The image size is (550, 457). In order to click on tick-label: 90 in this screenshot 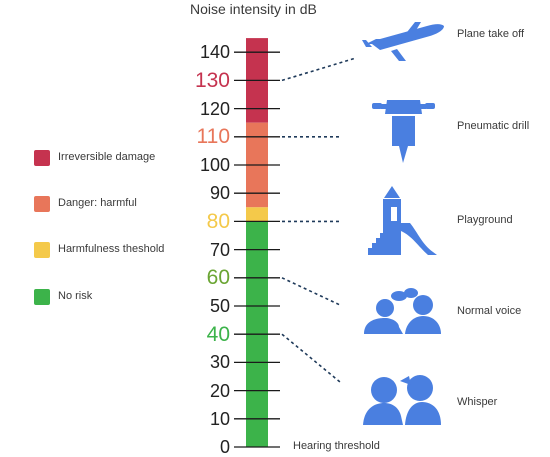, I will do `click(219, 193)`.